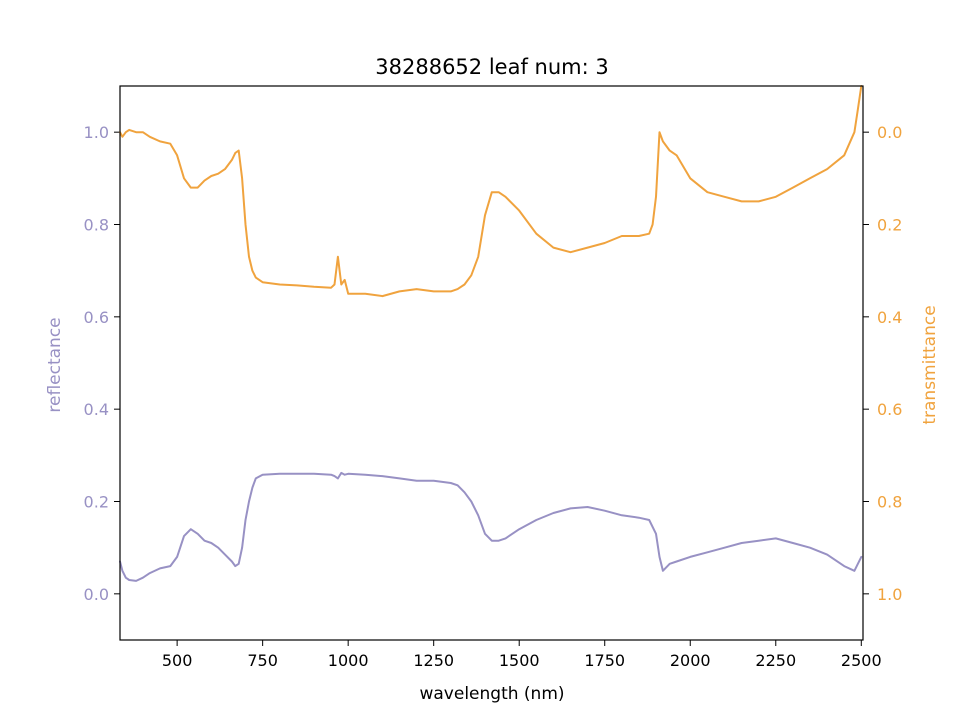  I want to click on x-tick-label: 2000, so click(690, 660).